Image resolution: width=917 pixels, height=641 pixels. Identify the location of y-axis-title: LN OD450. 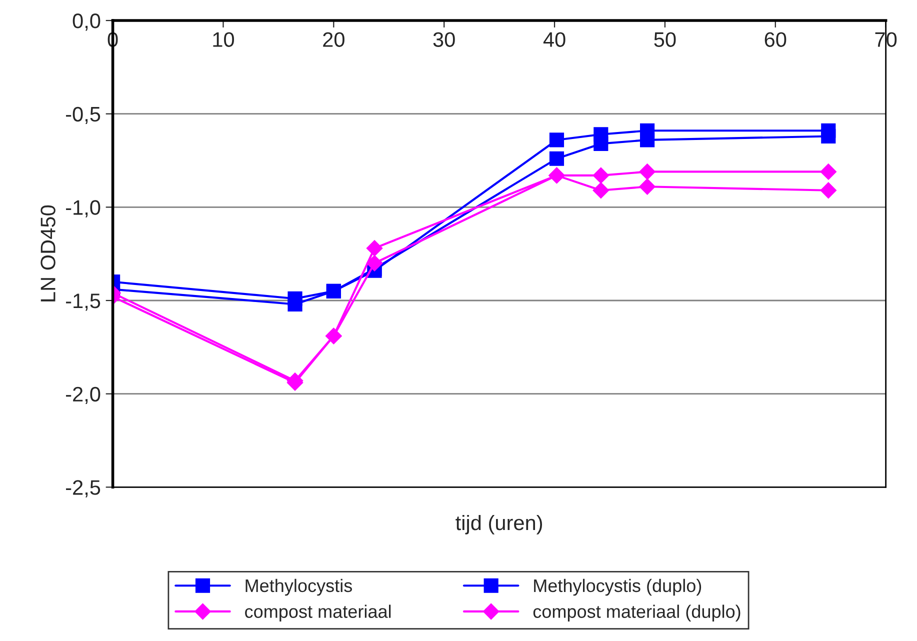
(48, 253).